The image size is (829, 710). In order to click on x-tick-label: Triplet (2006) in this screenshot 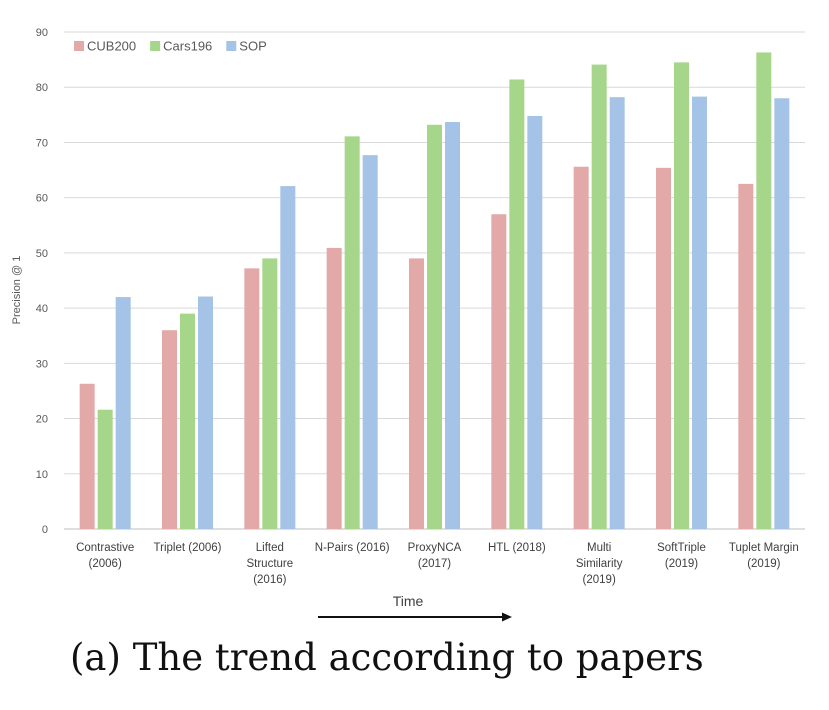, I will do `click(188, 548)`.